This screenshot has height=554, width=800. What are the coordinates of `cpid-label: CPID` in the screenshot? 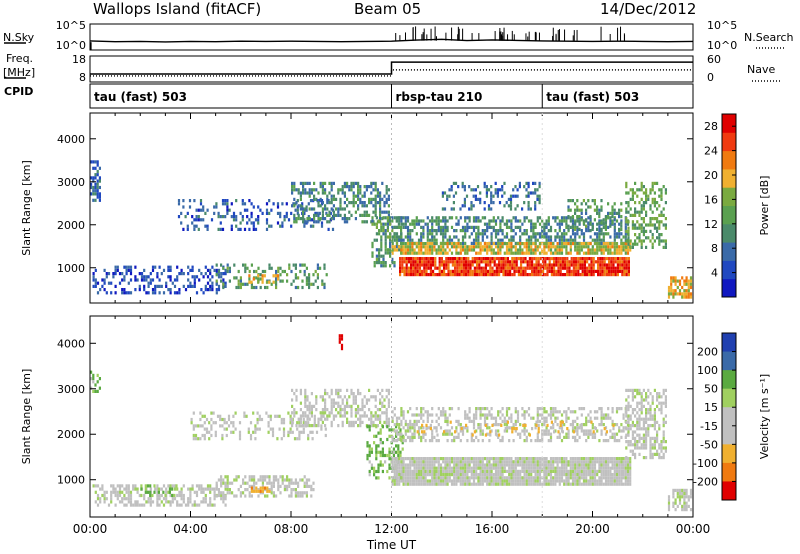 It's located at (19, 91).